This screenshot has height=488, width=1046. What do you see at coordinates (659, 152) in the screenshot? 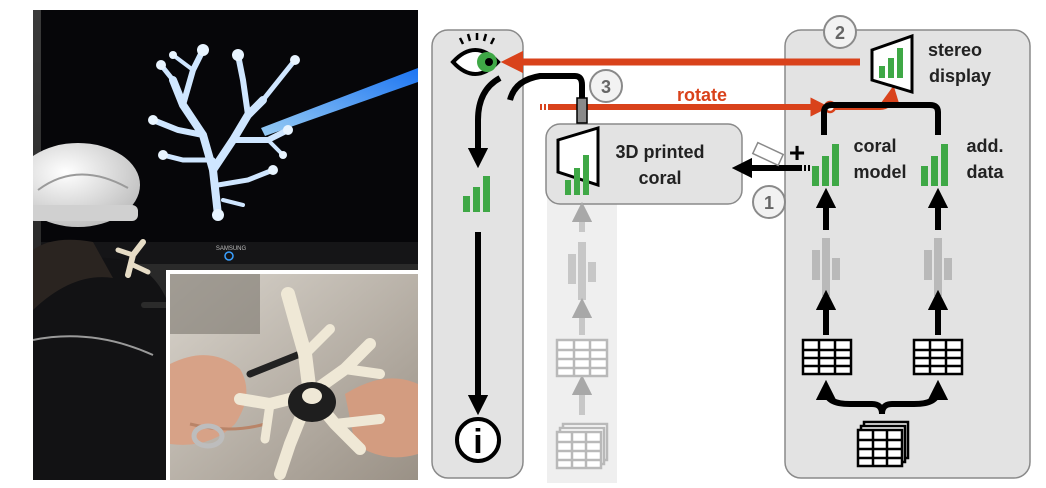
I see `printed-label-1: 3D printed` at bounding box center [659, 152].